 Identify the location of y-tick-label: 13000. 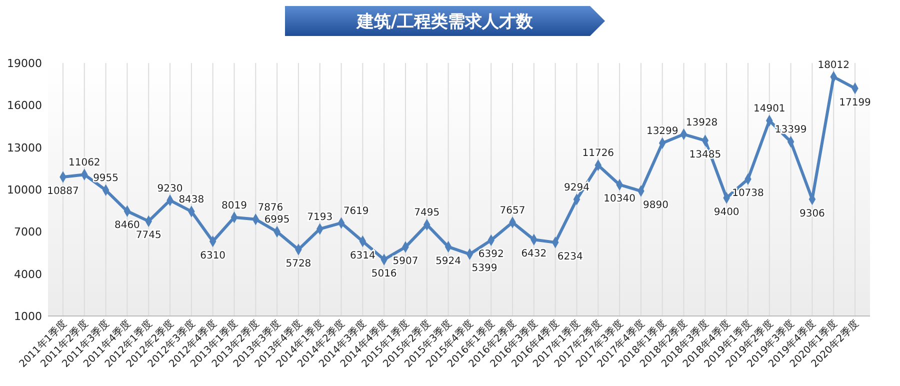
(24, 147).